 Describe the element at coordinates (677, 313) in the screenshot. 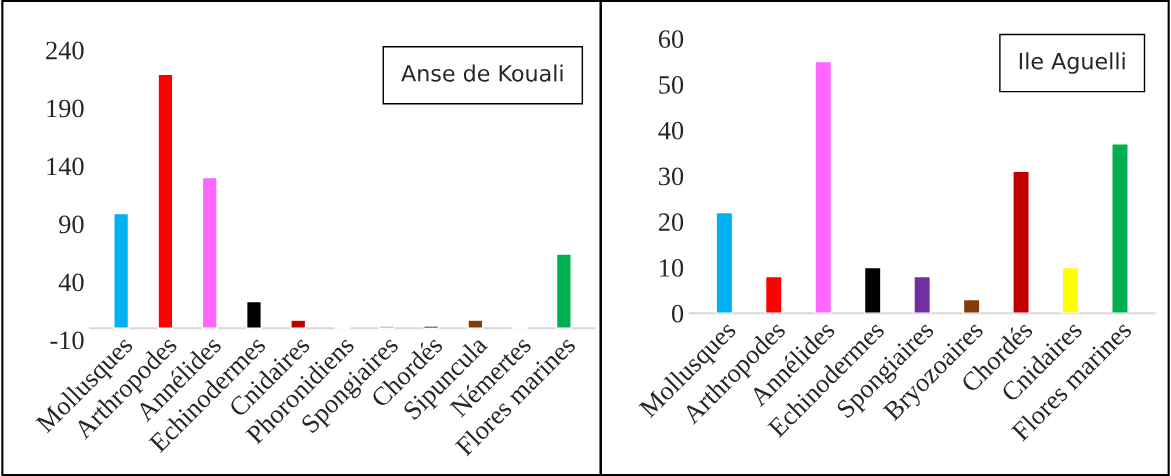

I see `y-tick-label: 0` at that location.